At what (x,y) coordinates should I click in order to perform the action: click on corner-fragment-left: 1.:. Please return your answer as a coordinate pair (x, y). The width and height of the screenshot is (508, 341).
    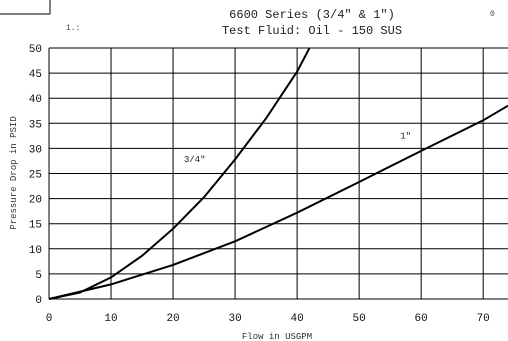
    Looking at the image, I should click on (73, 28).